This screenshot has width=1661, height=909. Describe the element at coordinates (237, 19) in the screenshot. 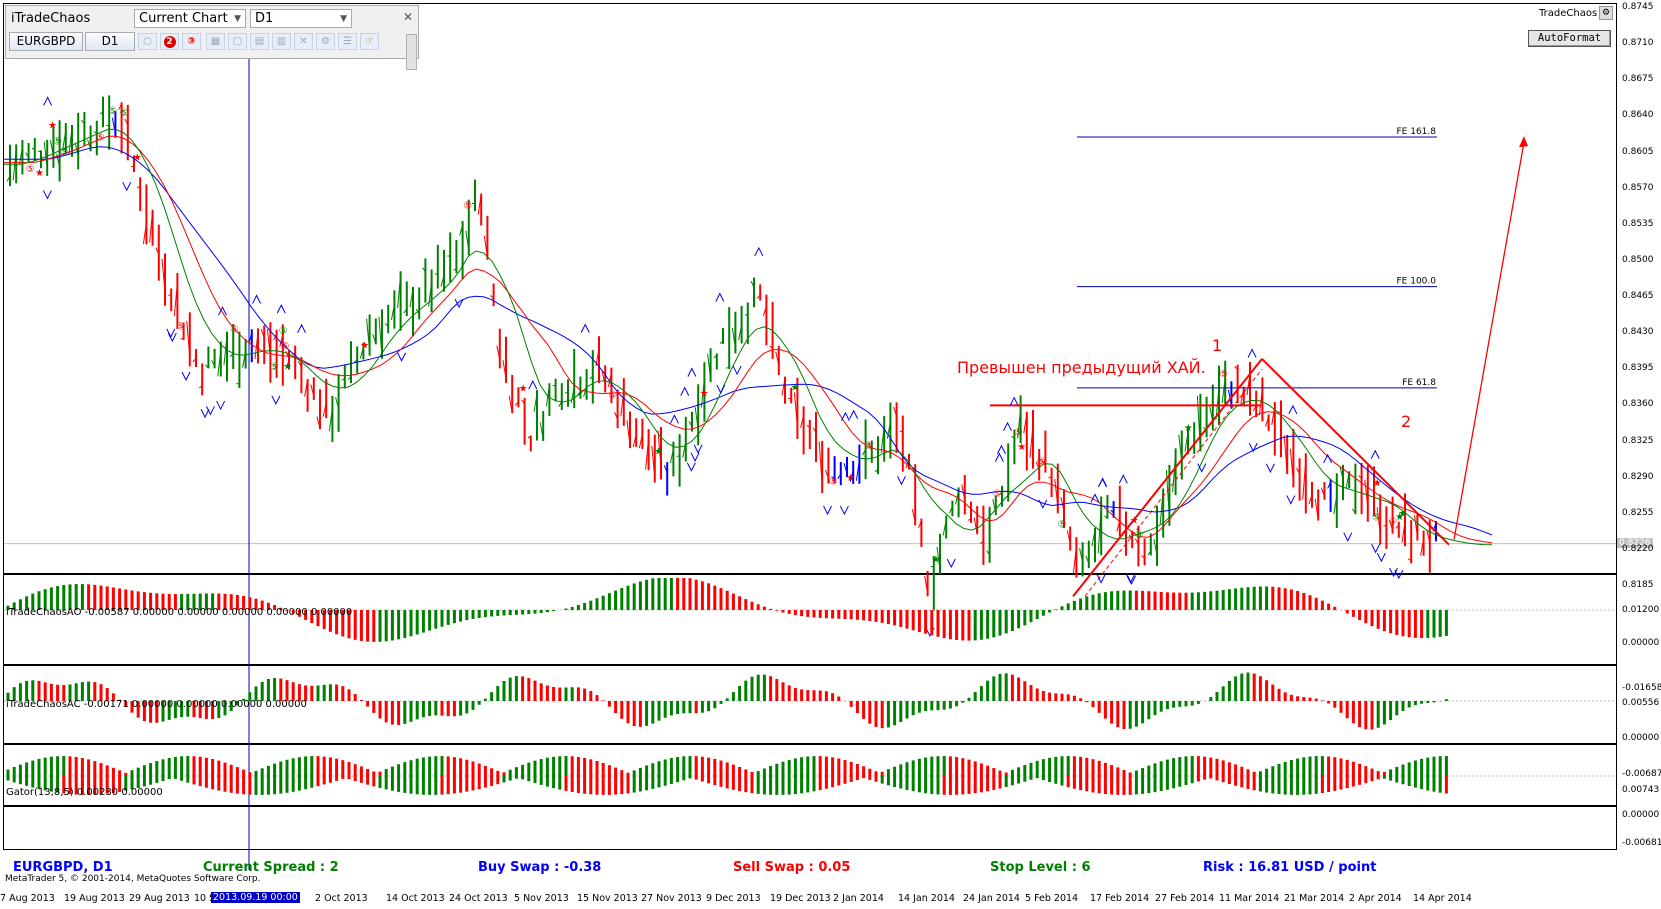

I see `chevron-down-icon: ▼` at that location.